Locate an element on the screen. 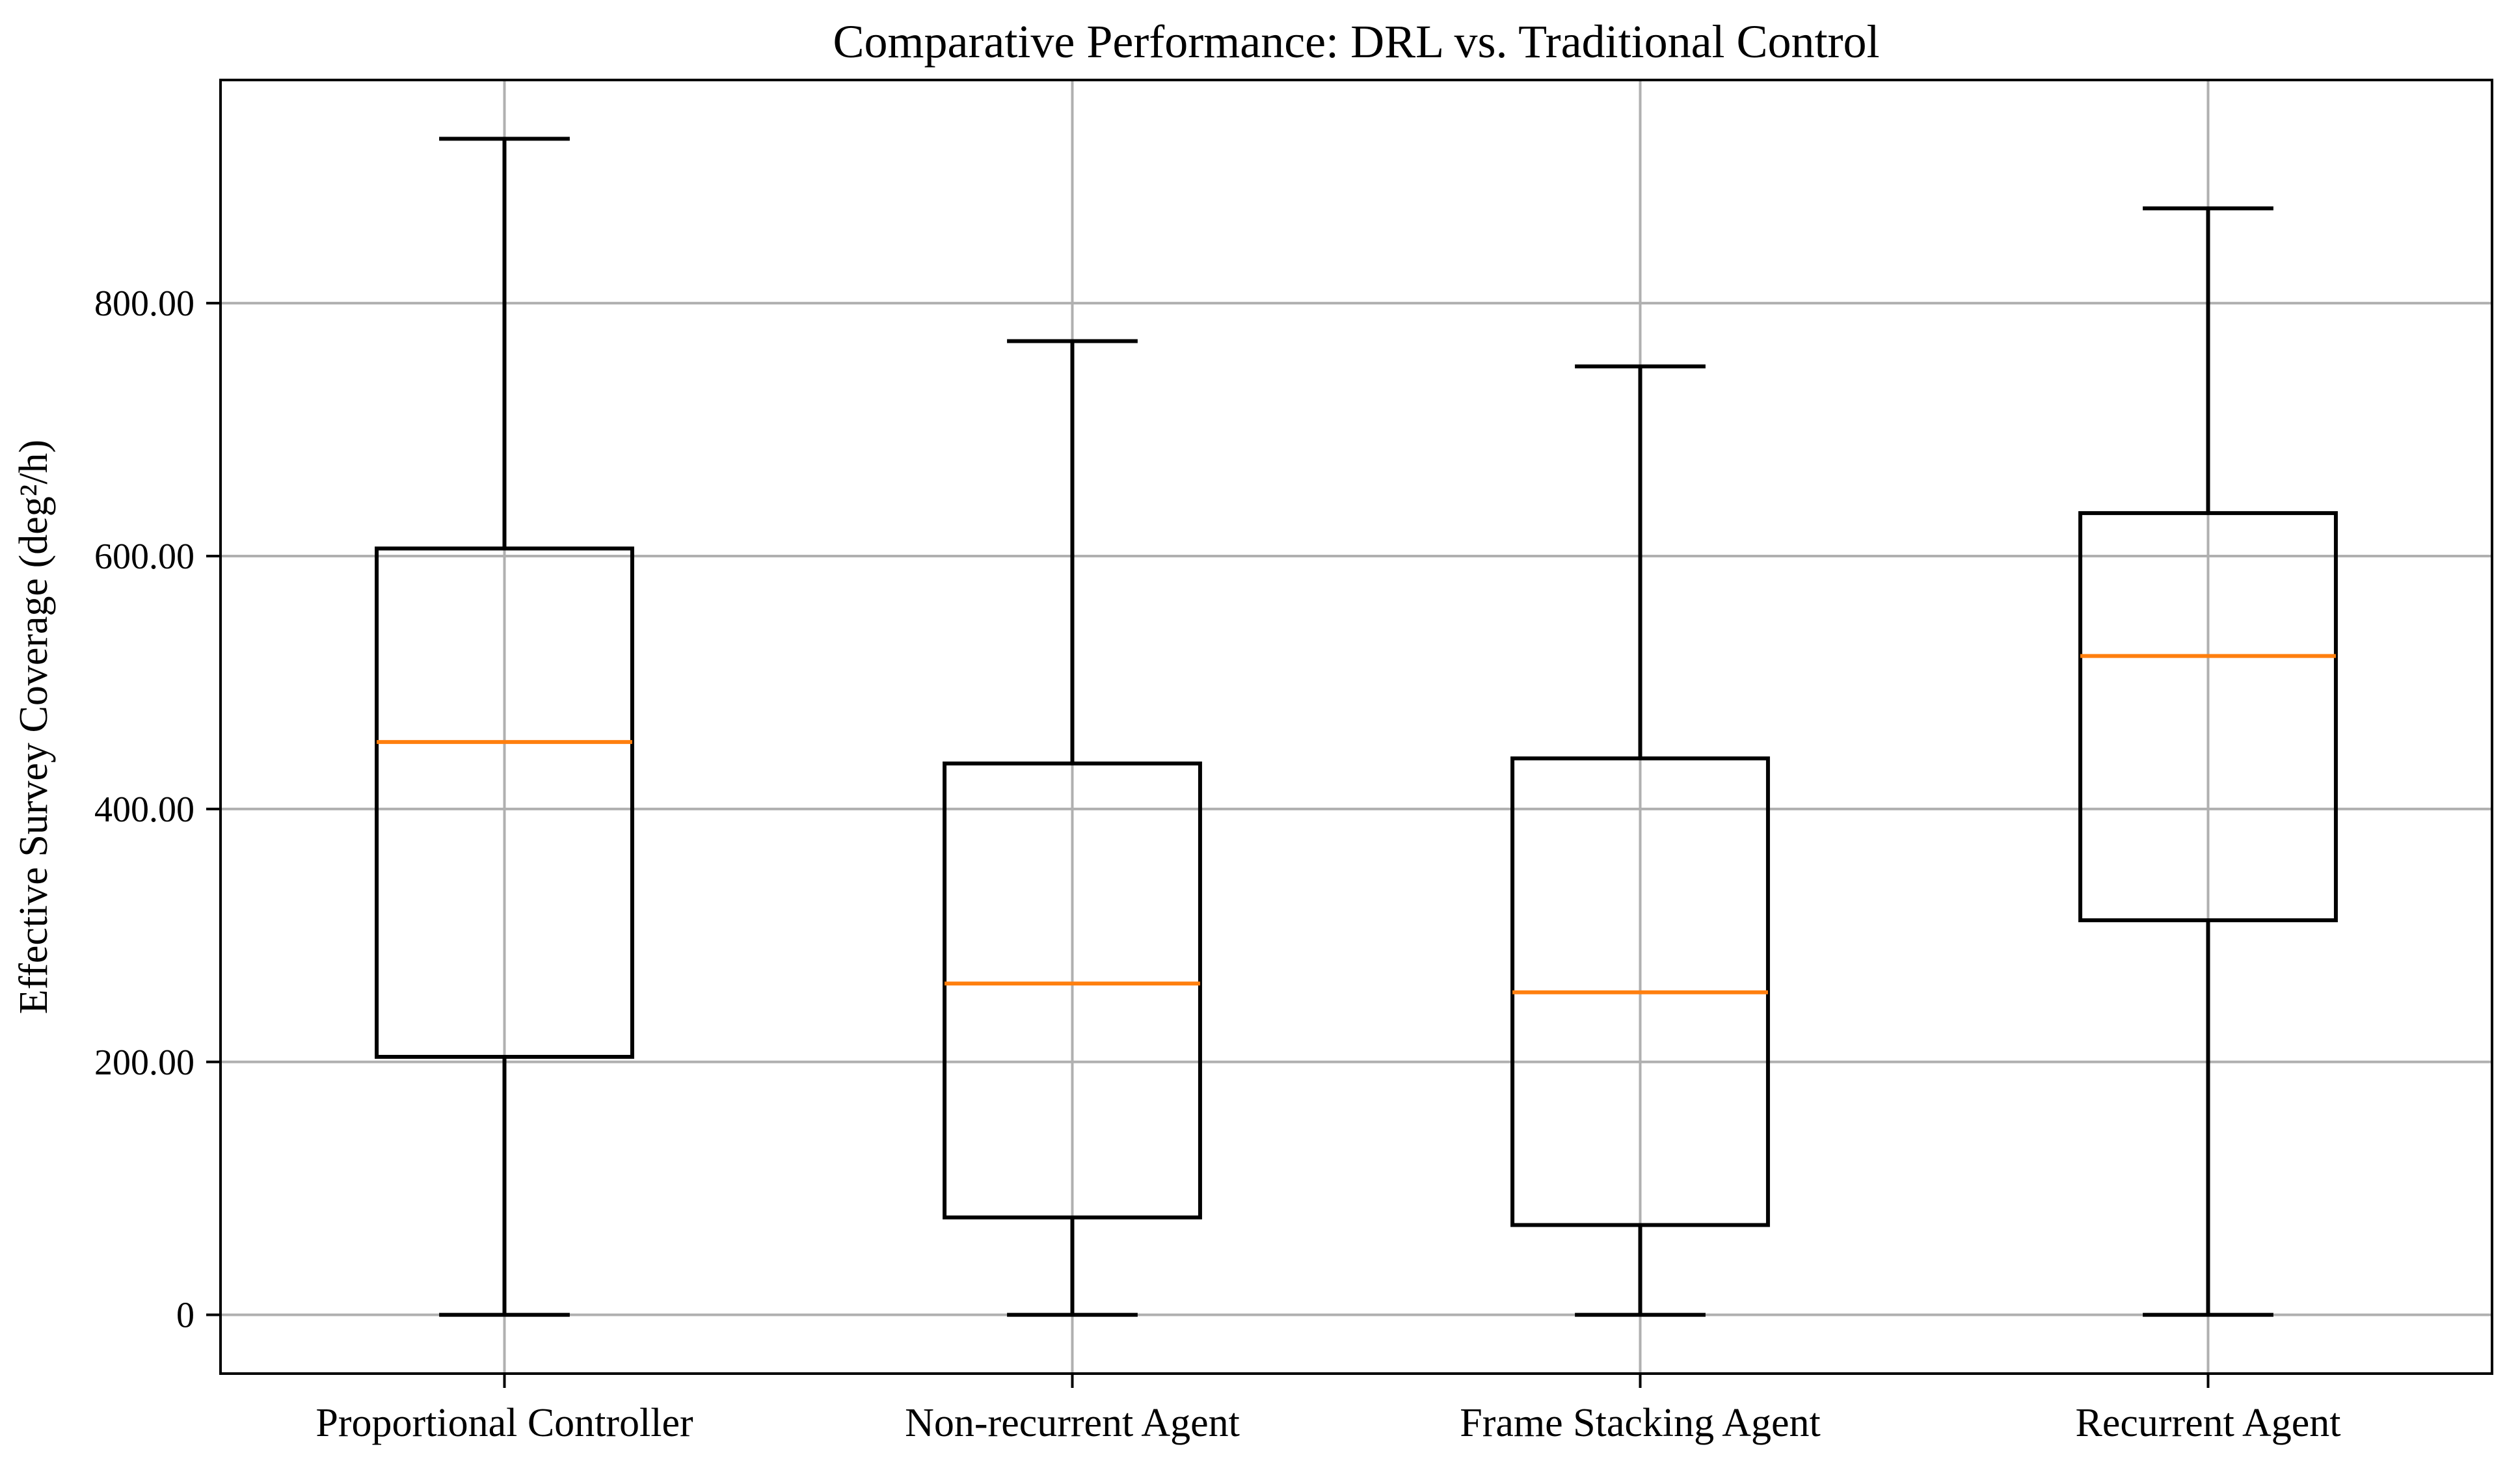 The width and height of the screenshot is (2520, 1464). x-tick-label: Frame Stacking Agent is located at coordinates (1640, 1423).